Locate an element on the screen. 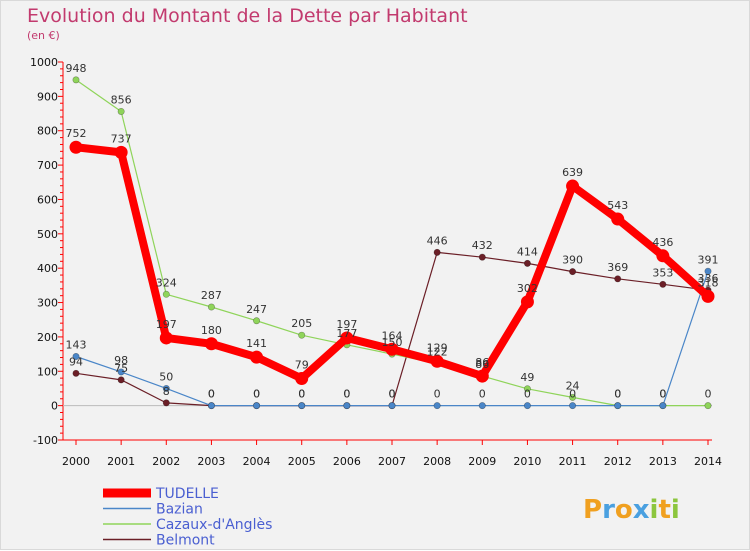  data-label-belmont: 369 is located at coordinates (617, 267).